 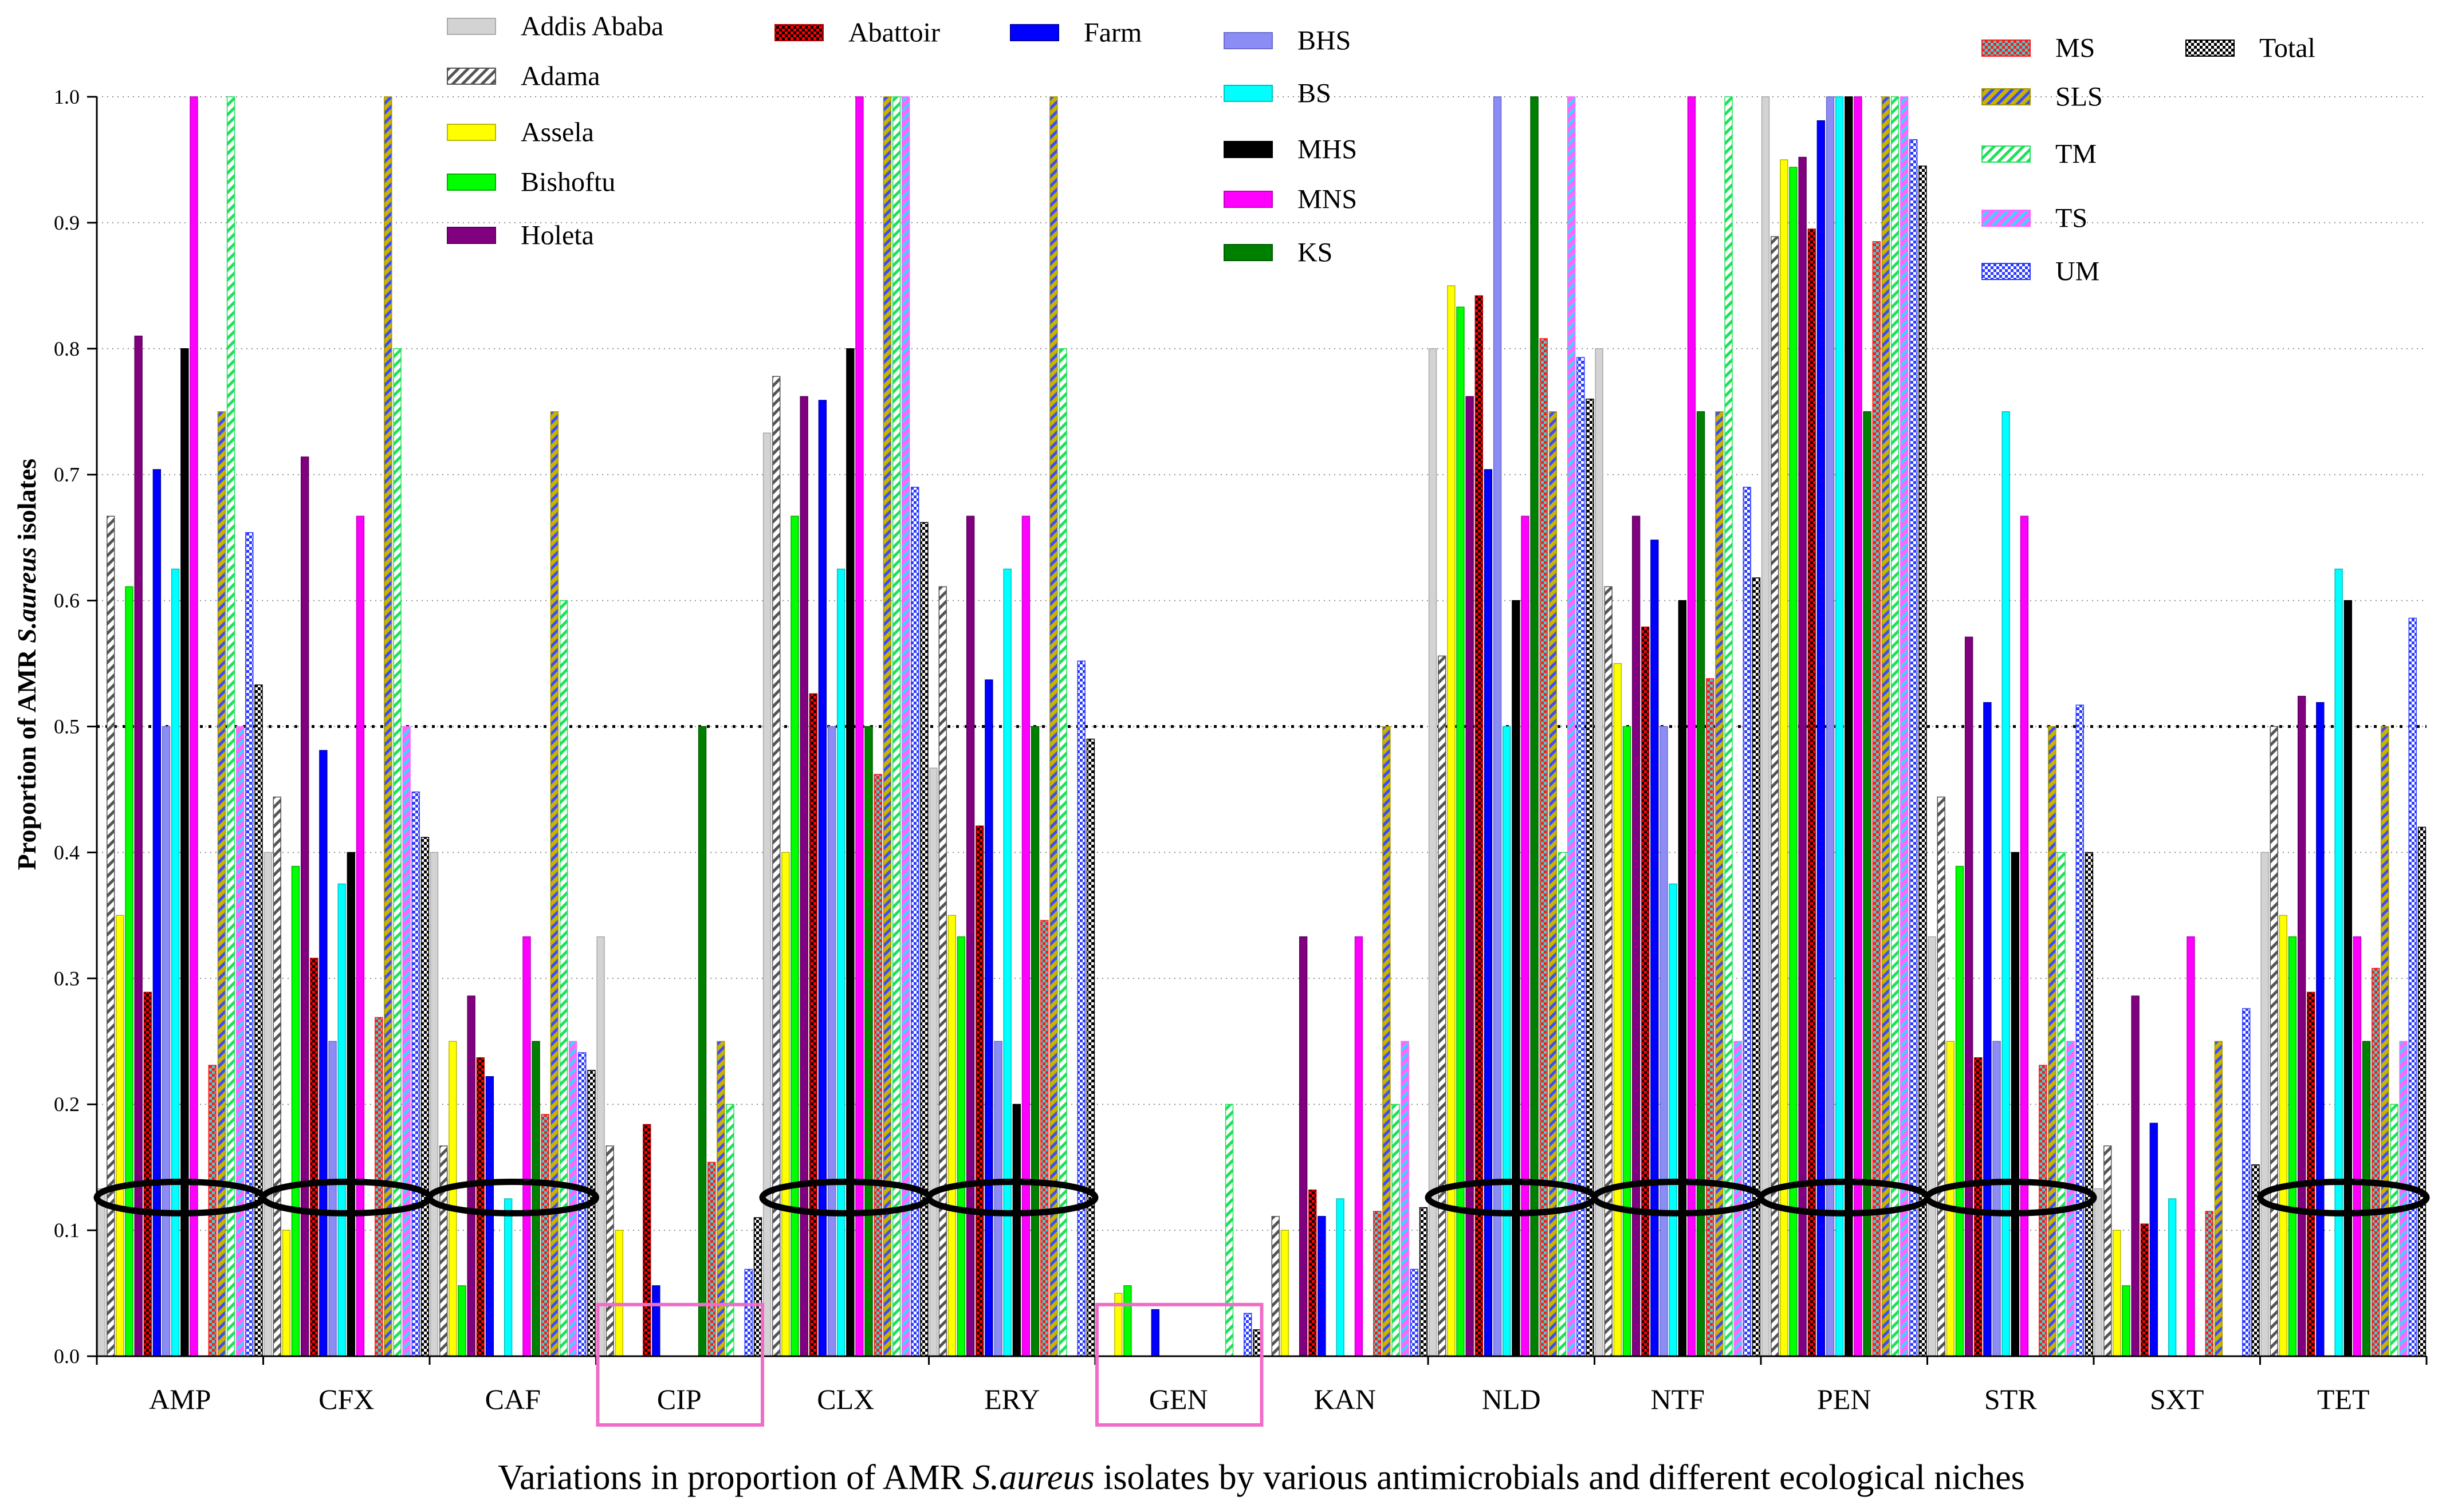 I want to click on bar-cfx-tm, so click(x=397, y=853).